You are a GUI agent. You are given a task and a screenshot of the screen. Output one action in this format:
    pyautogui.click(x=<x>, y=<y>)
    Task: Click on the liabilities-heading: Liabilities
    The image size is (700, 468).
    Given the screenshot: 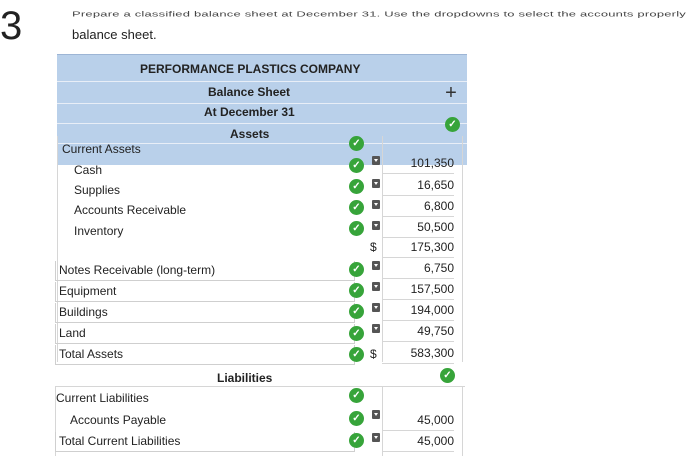 What is the action you would take?
    pyautogui.click(x=245, y=378)
    